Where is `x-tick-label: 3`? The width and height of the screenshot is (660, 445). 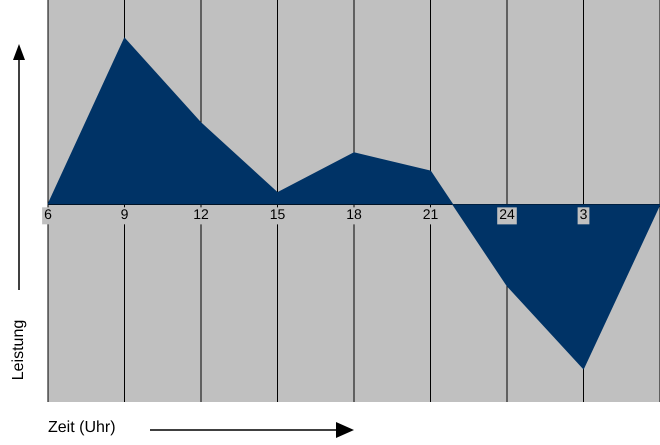
x-tick-label: 3 is located at coordinates (584, 214).